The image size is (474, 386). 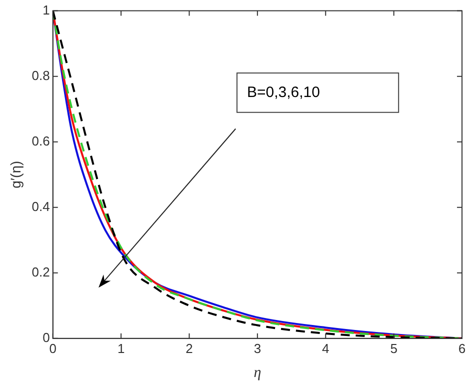 What do you see at coordinates (462, 348) in the screenshot?
I see `x-tick-label: 6` at bounding box center [462, 348].